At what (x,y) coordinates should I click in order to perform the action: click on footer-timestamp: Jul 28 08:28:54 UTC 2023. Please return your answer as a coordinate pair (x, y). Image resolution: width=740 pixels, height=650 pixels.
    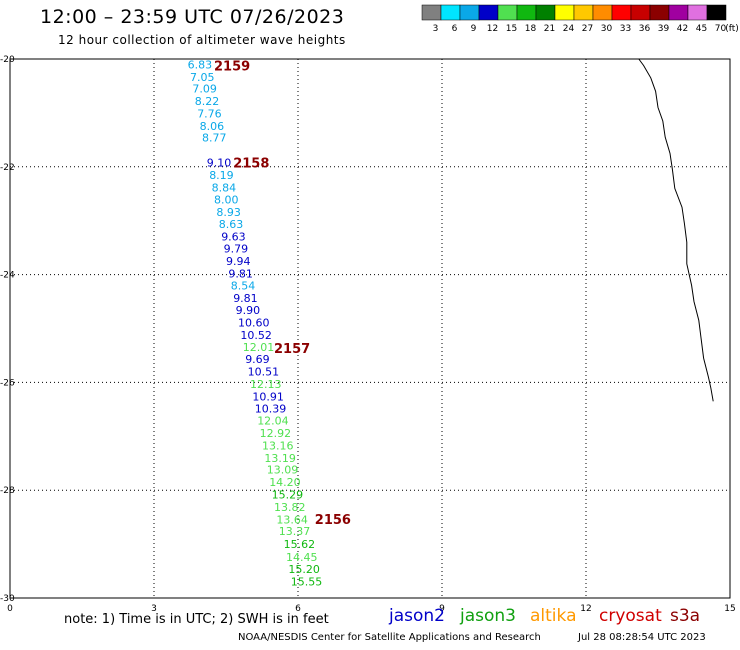
    Looking at the image, I should click on (642, 637).